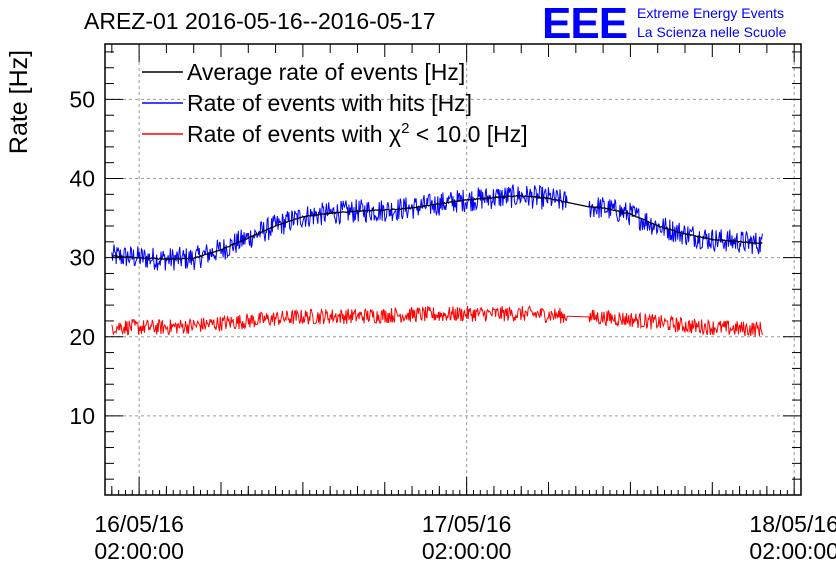 This screenshot has height=572, width=836. Describe the element at coordinates (467, 524) in the screenshot. I see `x-tick-date-label: 17/05/16` at that location.